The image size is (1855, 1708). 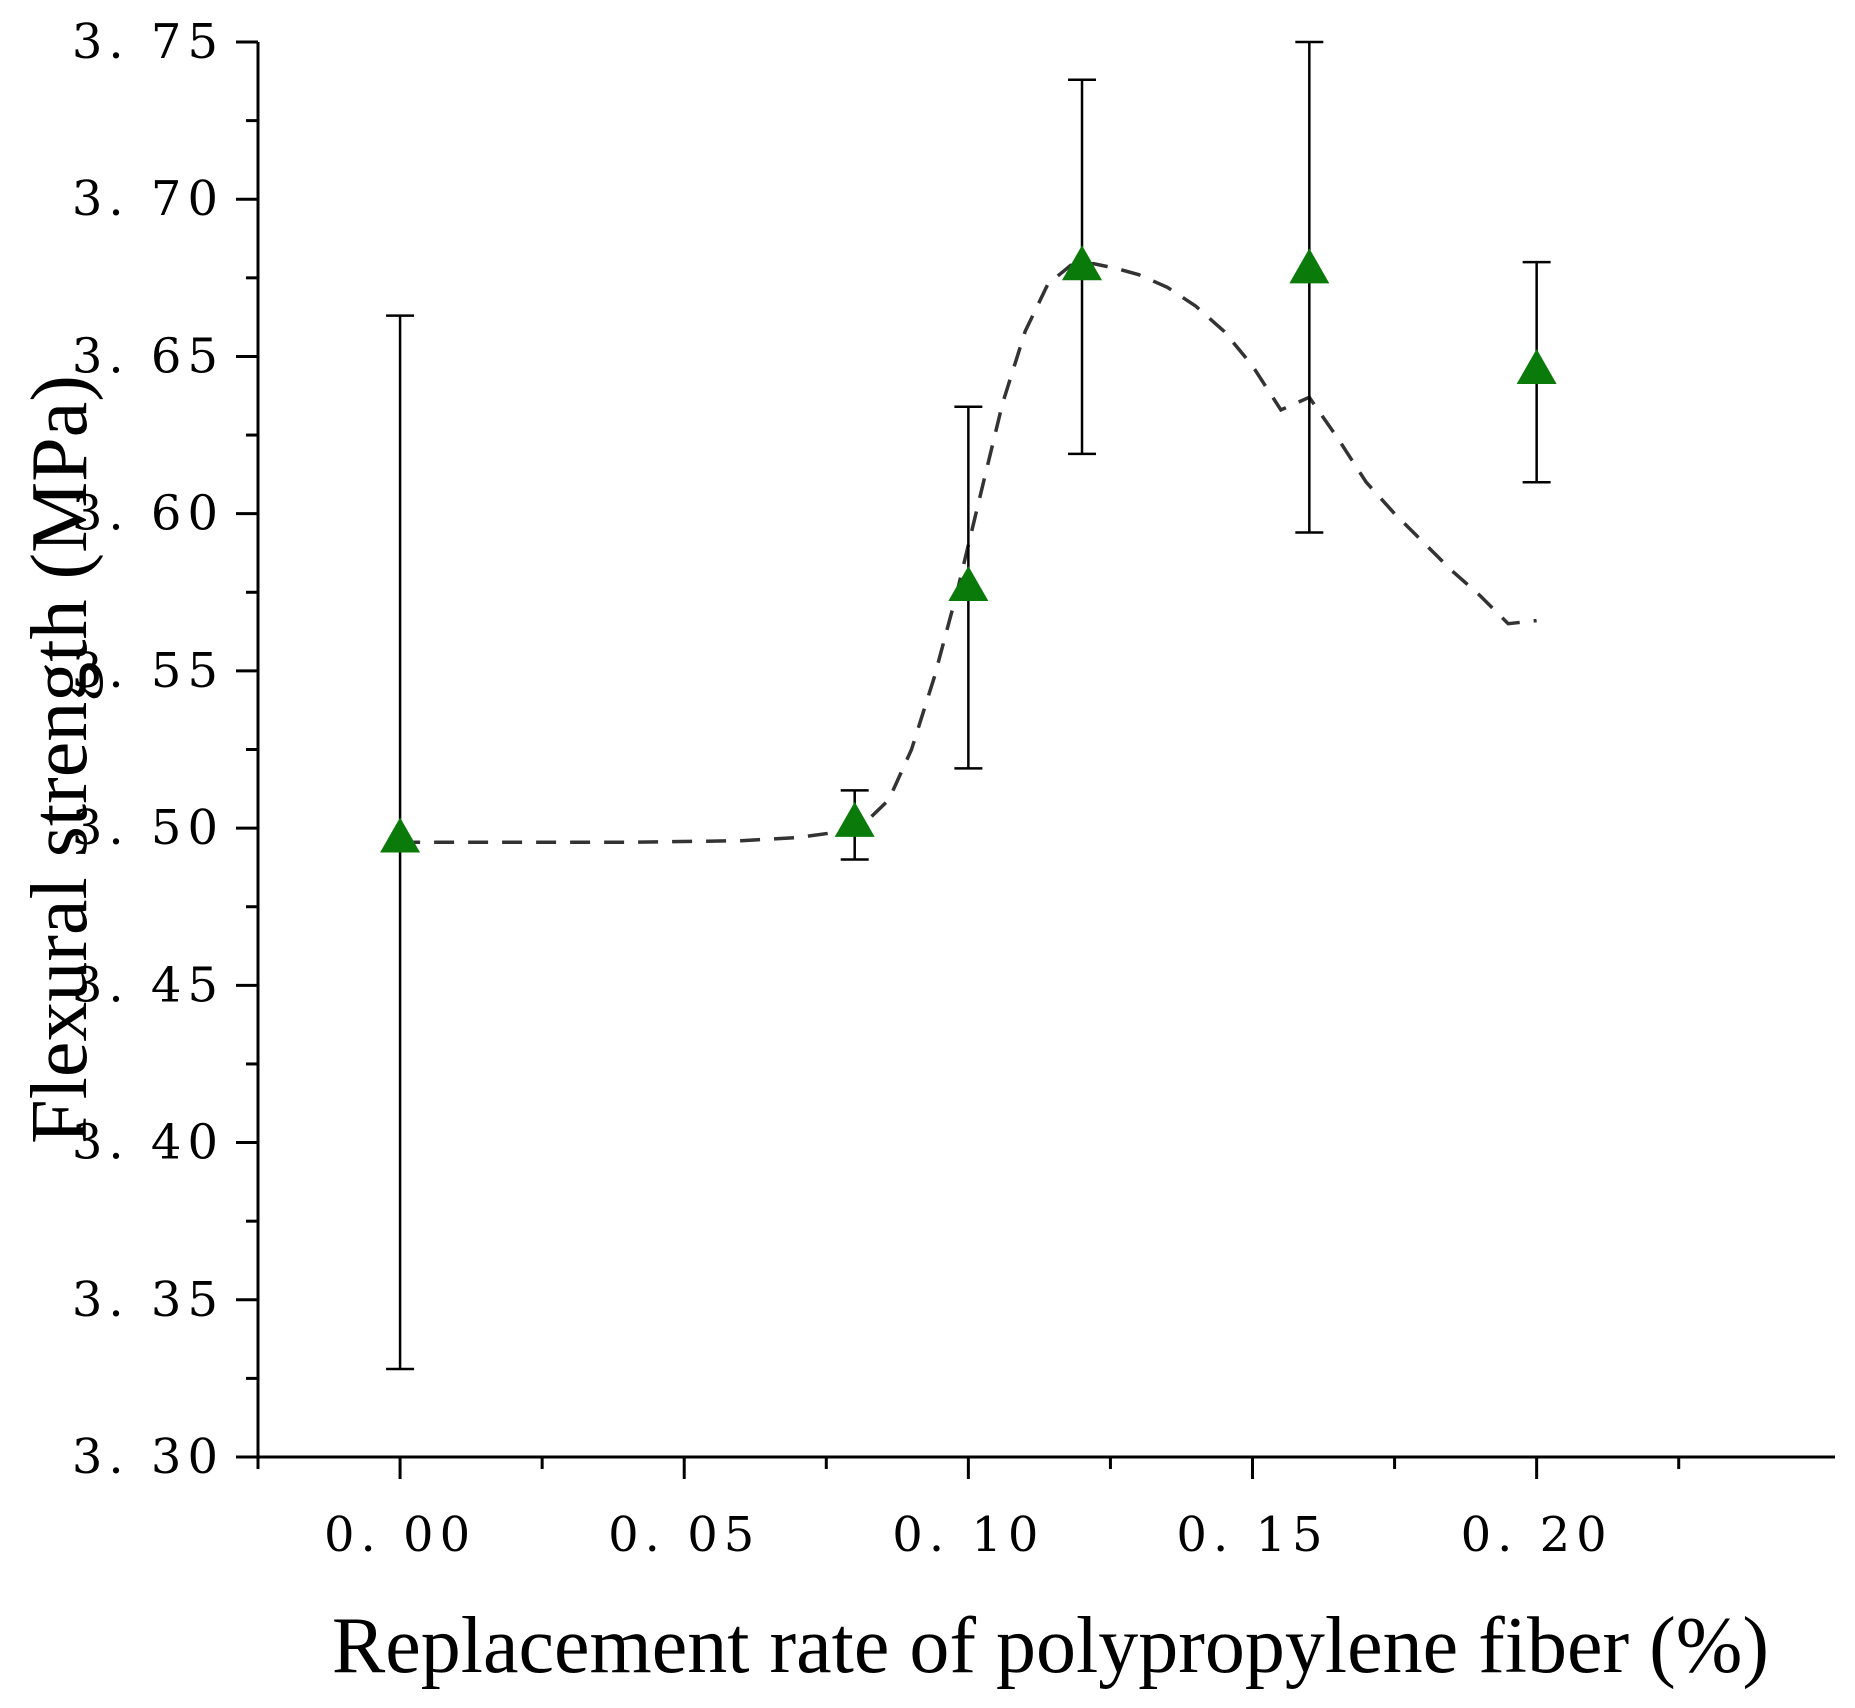 What do you see at coordinates (684, 1535) in the screenshot?
I see `x-tick-label: 0. 05` at bounding box center [684, 1535].